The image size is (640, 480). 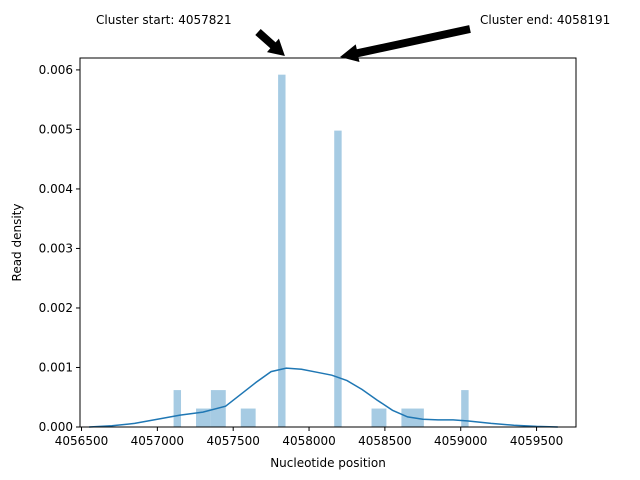 What do you see at coordinates (323, 397) in the screenshot?
I see `kde-curve` at bounding box center [323, 397].